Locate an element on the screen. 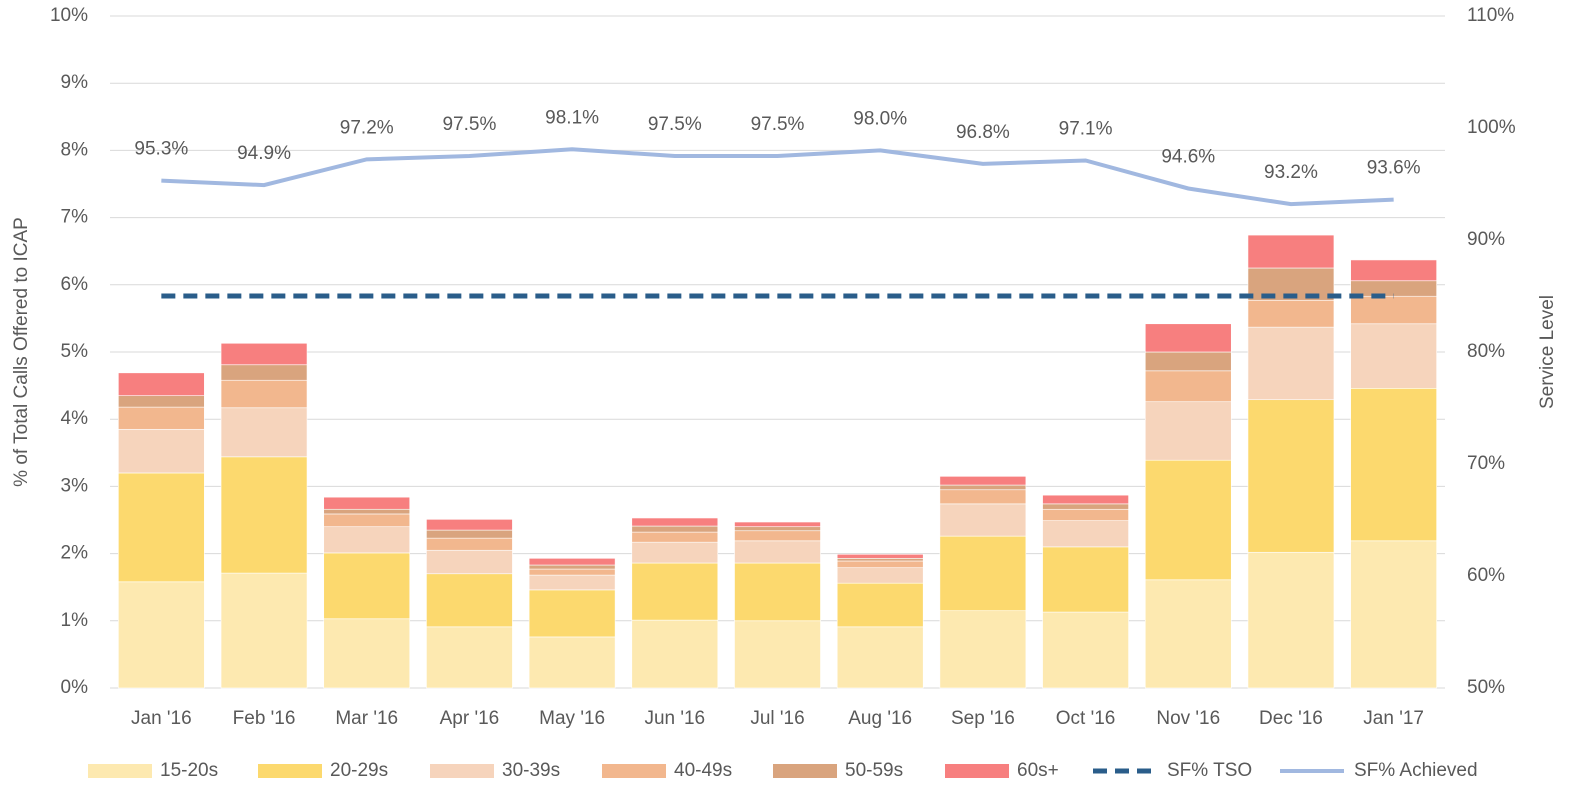 The image size is (1574, 787). legend-label: SF% Achieved is located at coordinates (1416, 770).